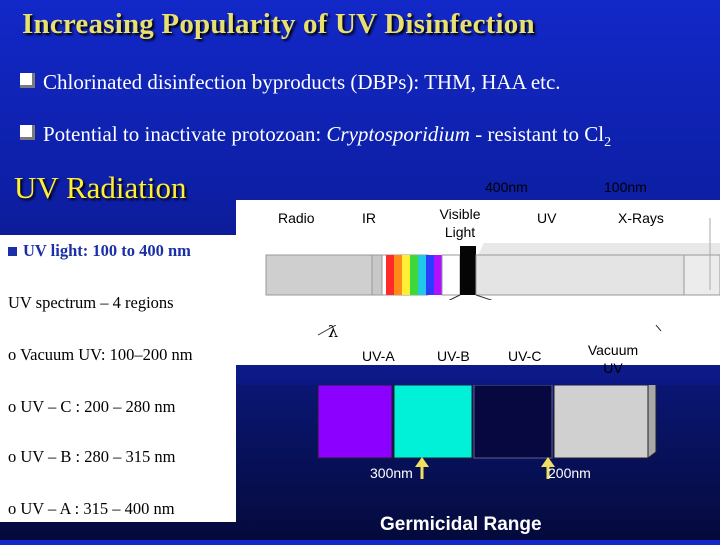 Image resolution: width=720 pixels, height=545 pixels. Describe the element at coordinates (296, 218) in the screenshot. I see `label-radio: Radio` at that location.